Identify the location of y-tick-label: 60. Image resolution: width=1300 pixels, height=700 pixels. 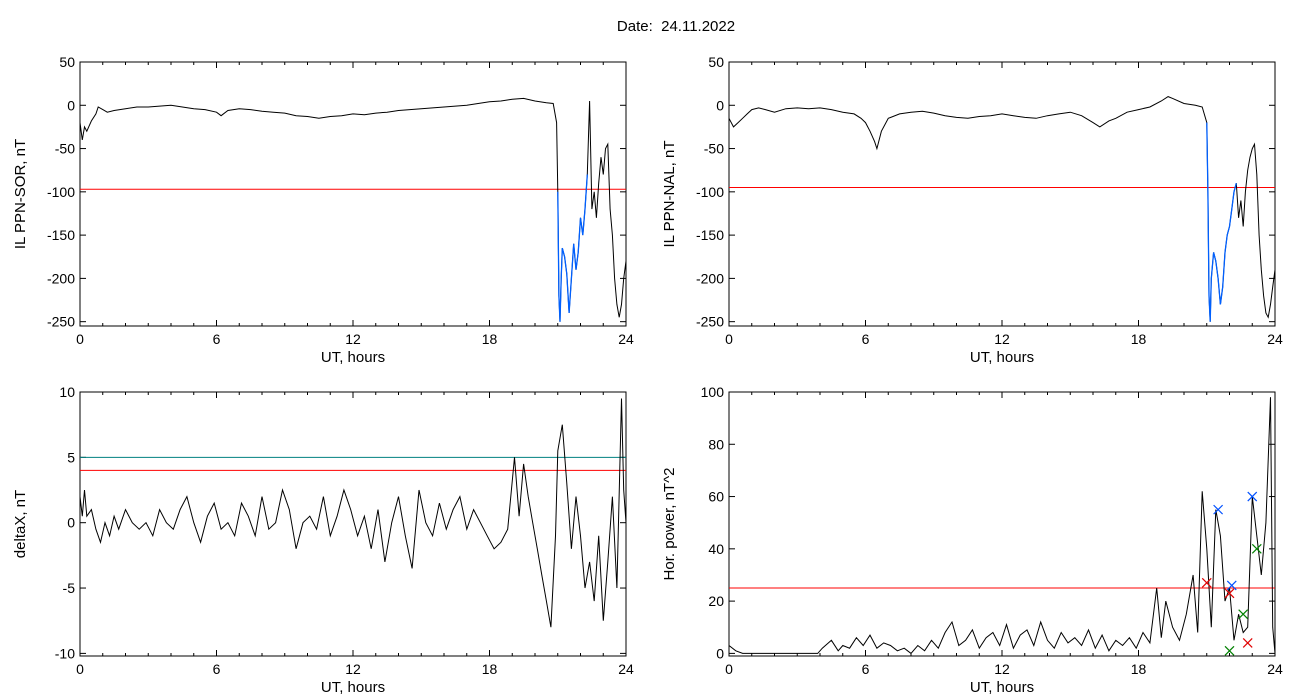
(716, 497).